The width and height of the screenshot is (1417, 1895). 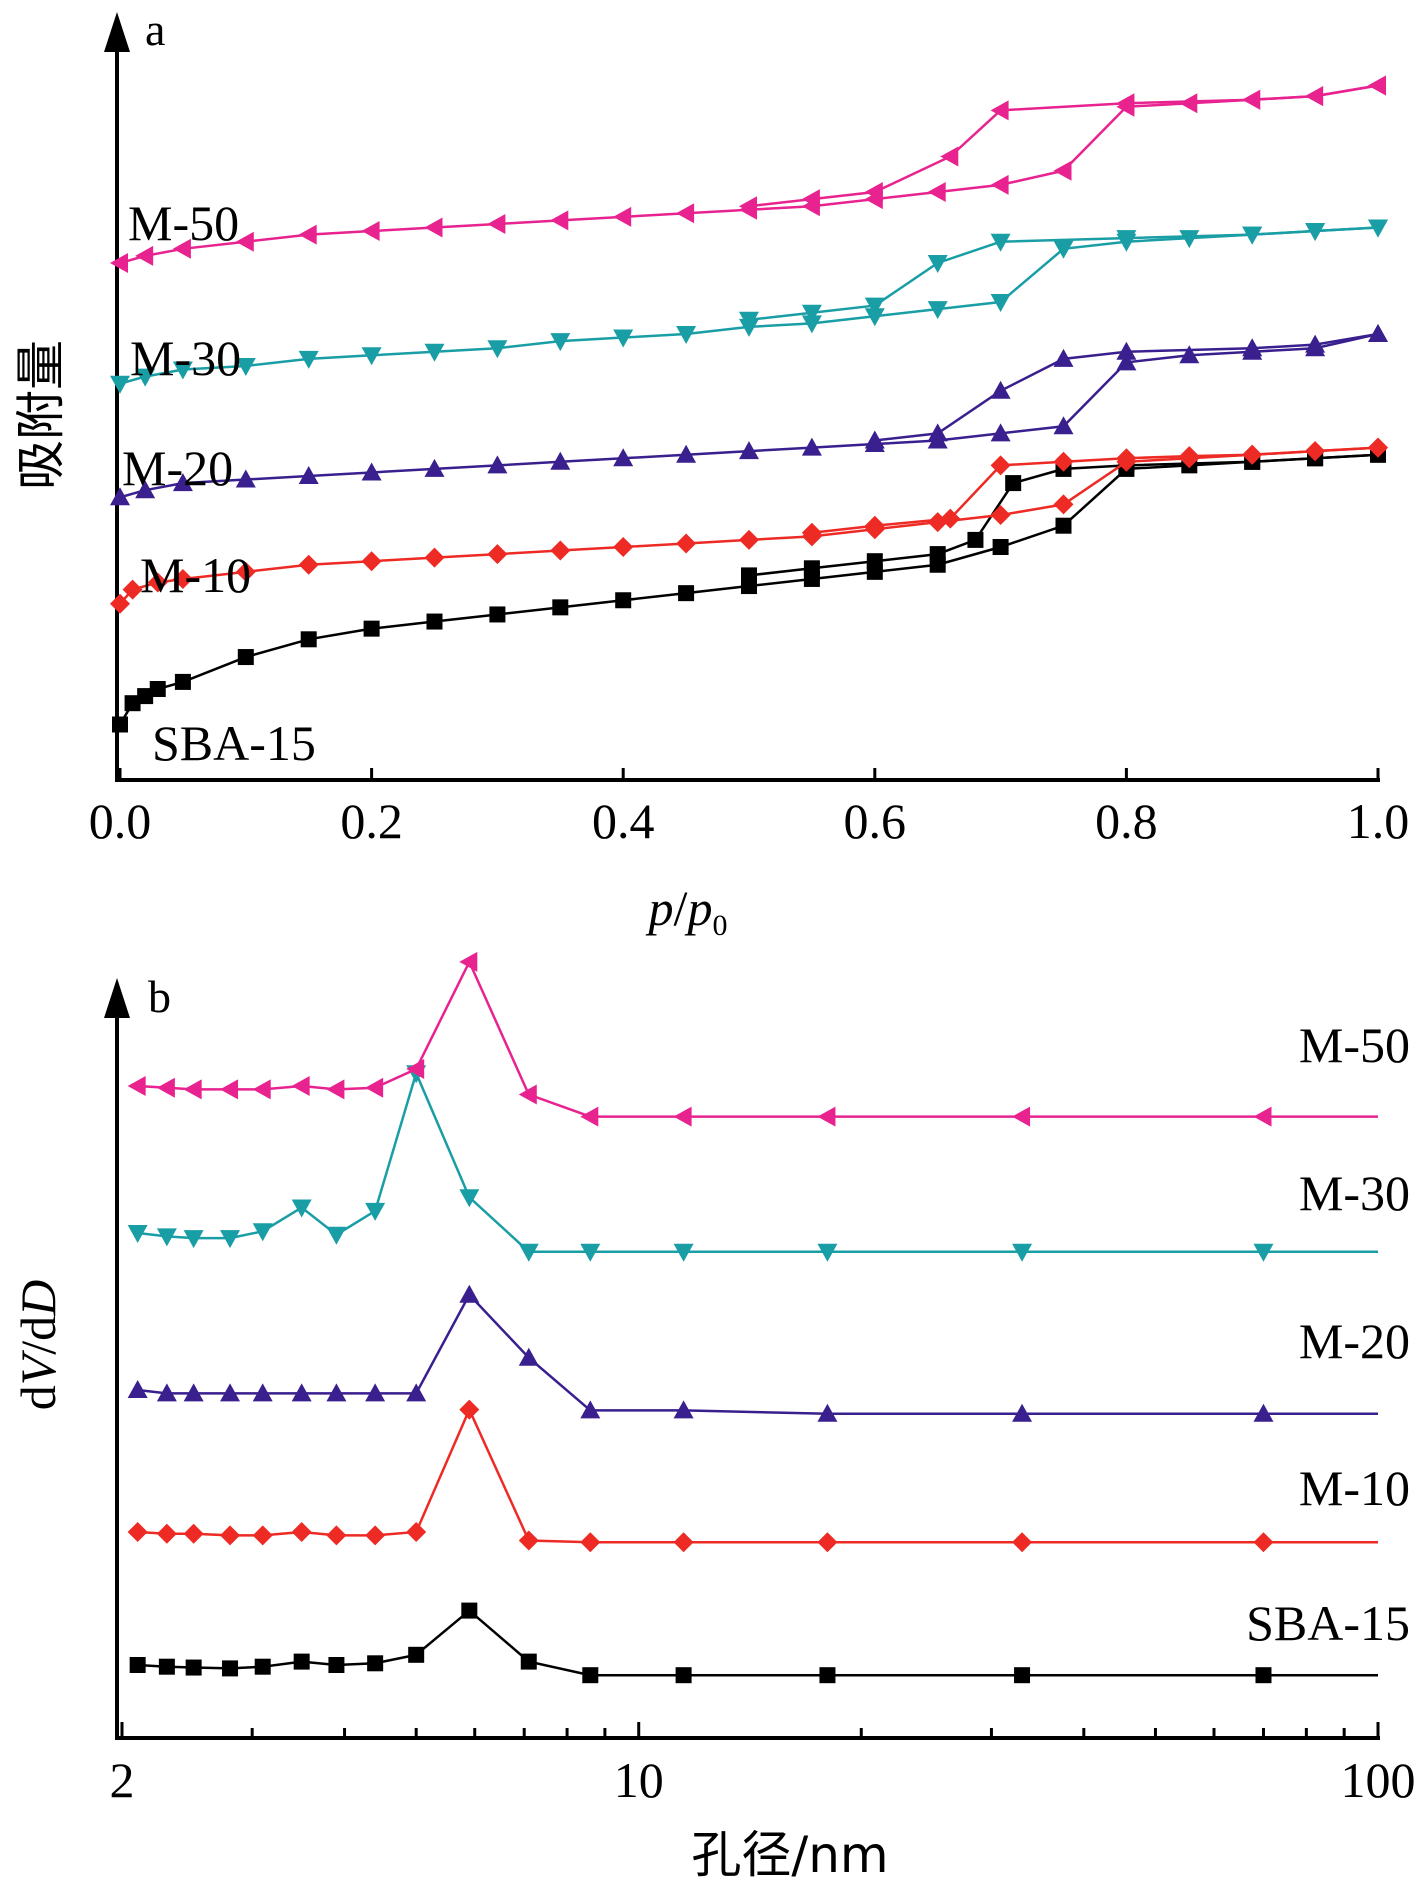 I want to click on panel-b-y-title-D: D, so click(x=38, y=1298).